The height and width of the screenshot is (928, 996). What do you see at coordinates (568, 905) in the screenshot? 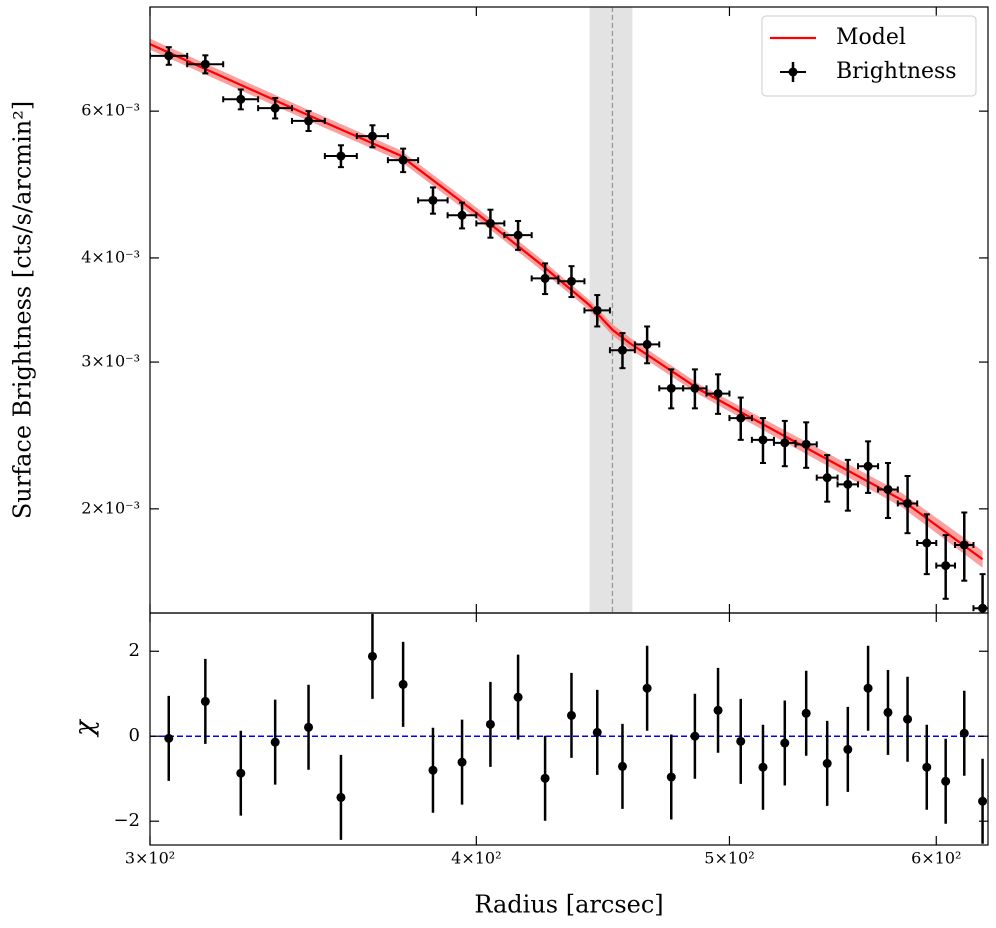
I see `x-axis-label: Radius [arcsec]` at bounding box center [568, 905].